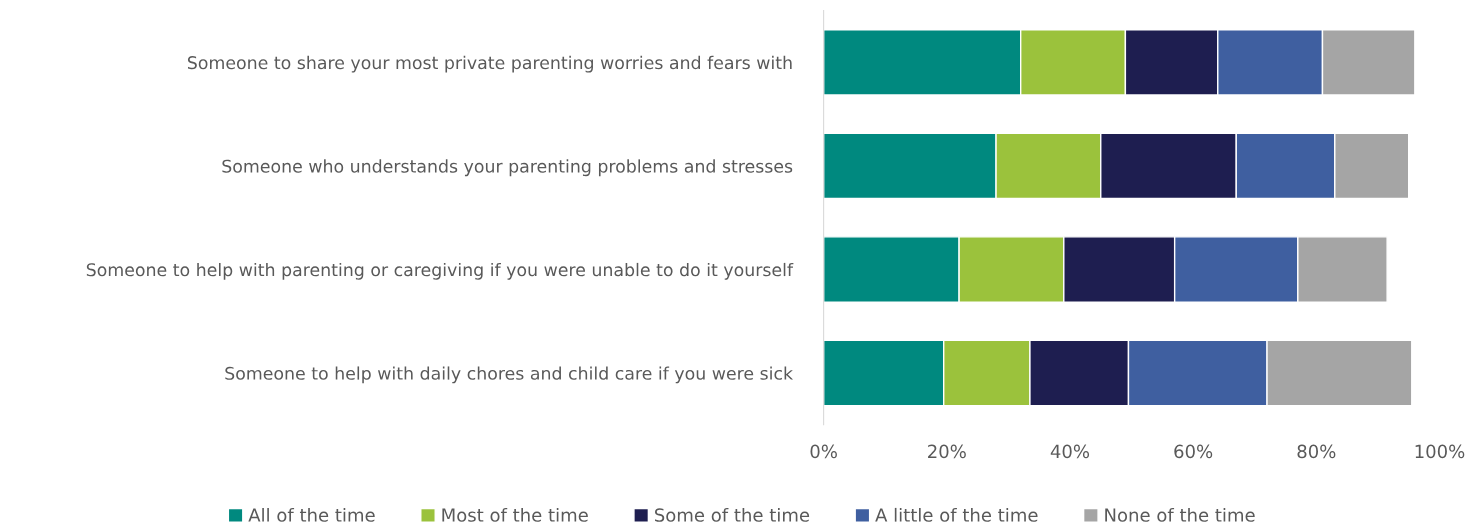 The height and width of the screenshot is (531, 1484). What do you see at coordinates (947, 451) in the screenshot?
I see `x-tick-label: 20%` at bounding box center [947, 451].